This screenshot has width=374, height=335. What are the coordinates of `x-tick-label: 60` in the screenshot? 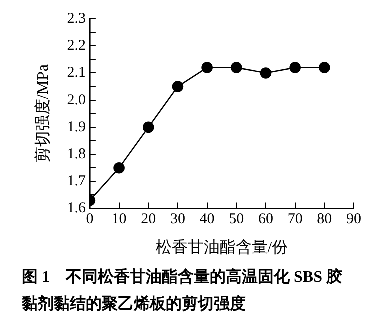 It's located at (266, 220).